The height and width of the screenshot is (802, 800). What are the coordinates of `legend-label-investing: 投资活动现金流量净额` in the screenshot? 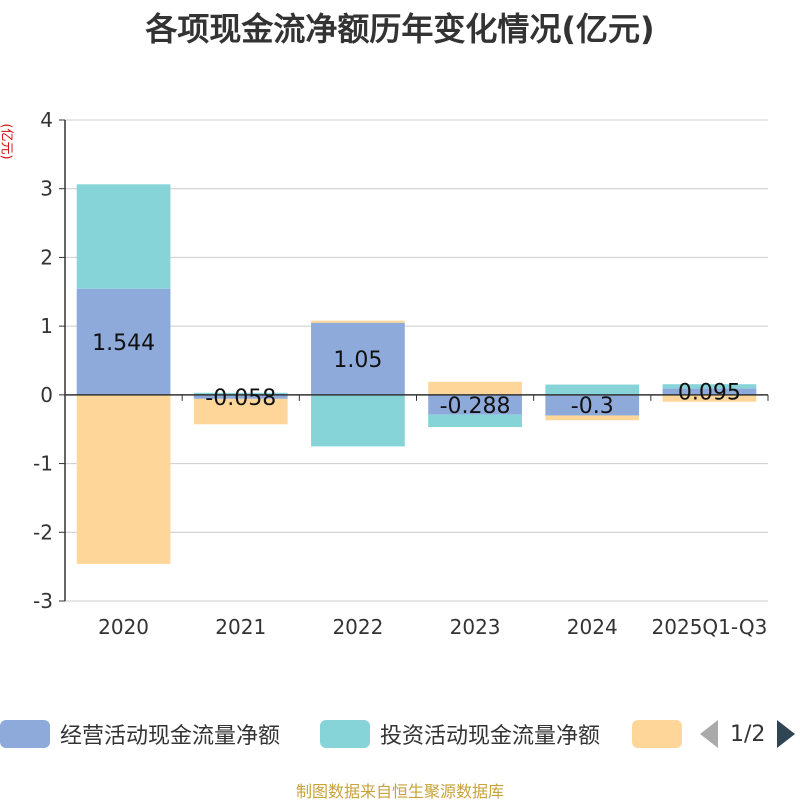 It's located at (490, 736).